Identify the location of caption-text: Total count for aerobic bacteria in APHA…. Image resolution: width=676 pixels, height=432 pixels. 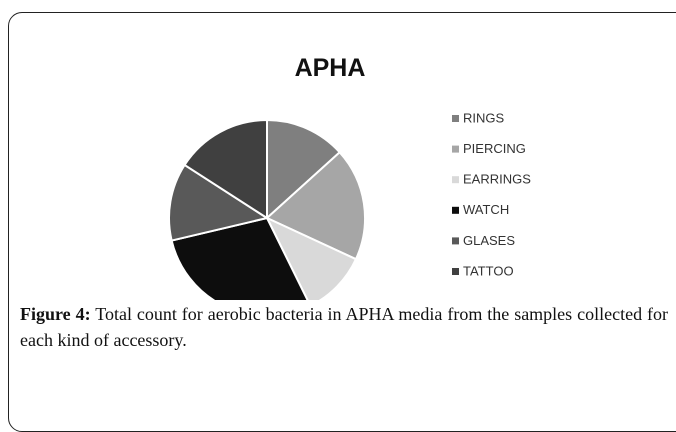
(344, 327).